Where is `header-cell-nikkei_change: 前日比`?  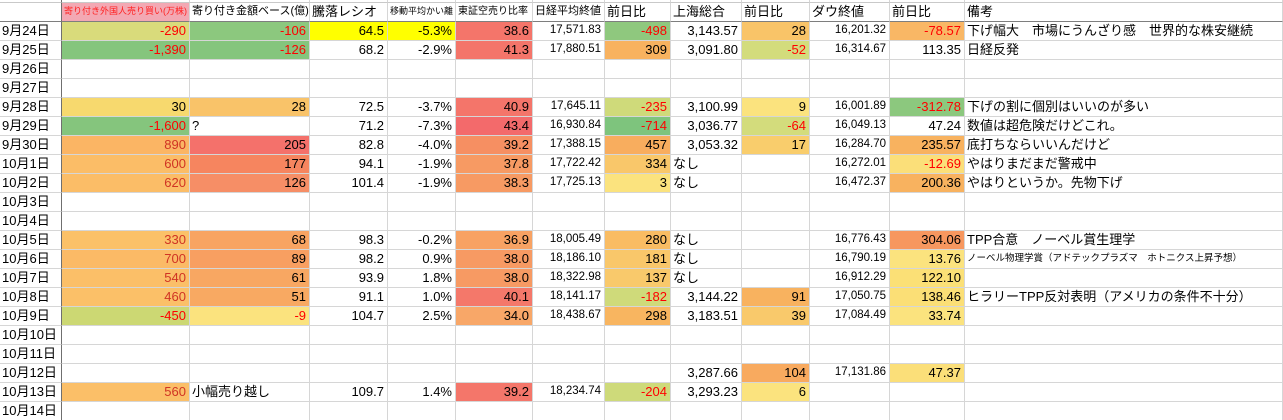 header-cell-nikkei_change: 前日比 is located at coordinates (638, 12).